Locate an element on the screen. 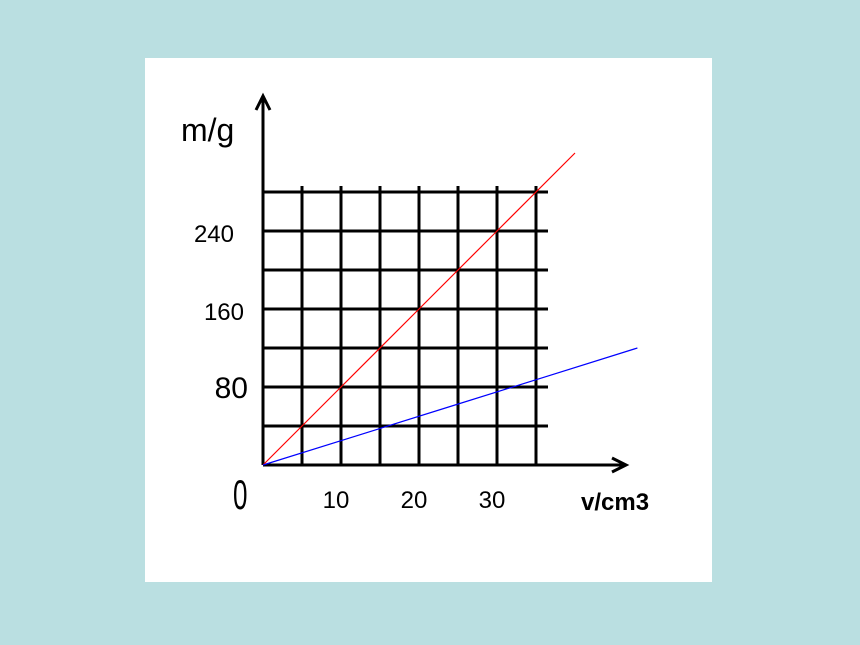  x-axis-arrow is located at coordinates (620, 465).